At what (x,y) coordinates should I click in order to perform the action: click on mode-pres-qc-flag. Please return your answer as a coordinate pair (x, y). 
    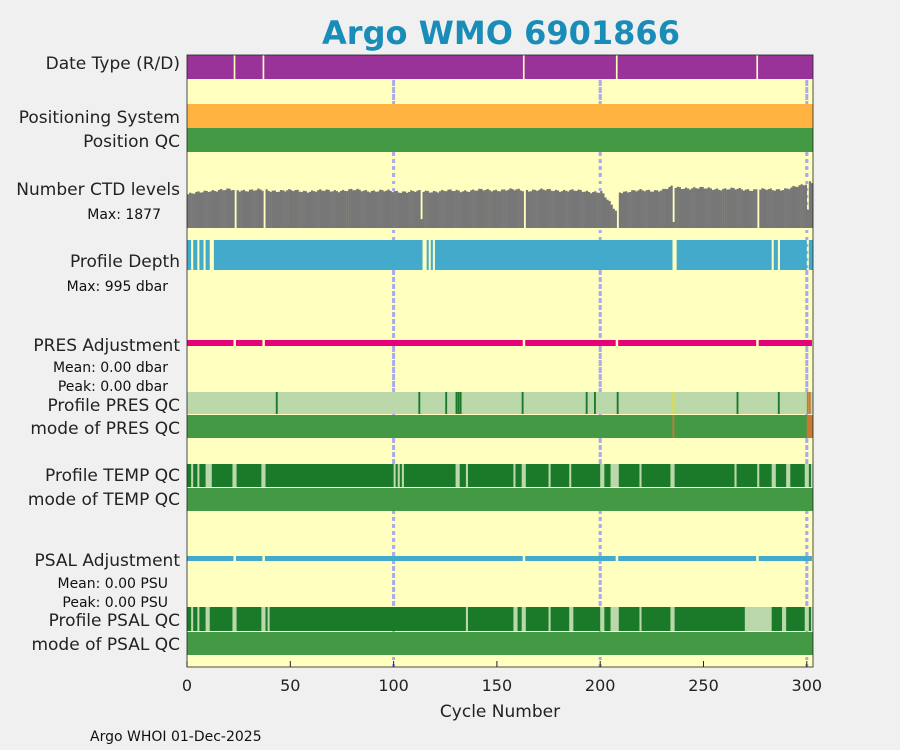
    Looking at the image, I should click on (808, 426).